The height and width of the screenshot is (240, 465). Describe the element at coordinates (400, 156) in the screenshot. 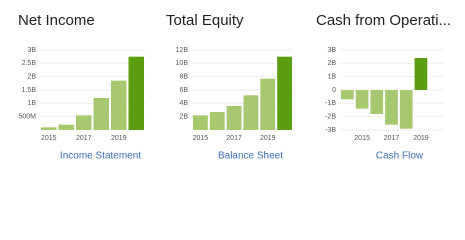

I see `report-link: Cash Flow` at that location.